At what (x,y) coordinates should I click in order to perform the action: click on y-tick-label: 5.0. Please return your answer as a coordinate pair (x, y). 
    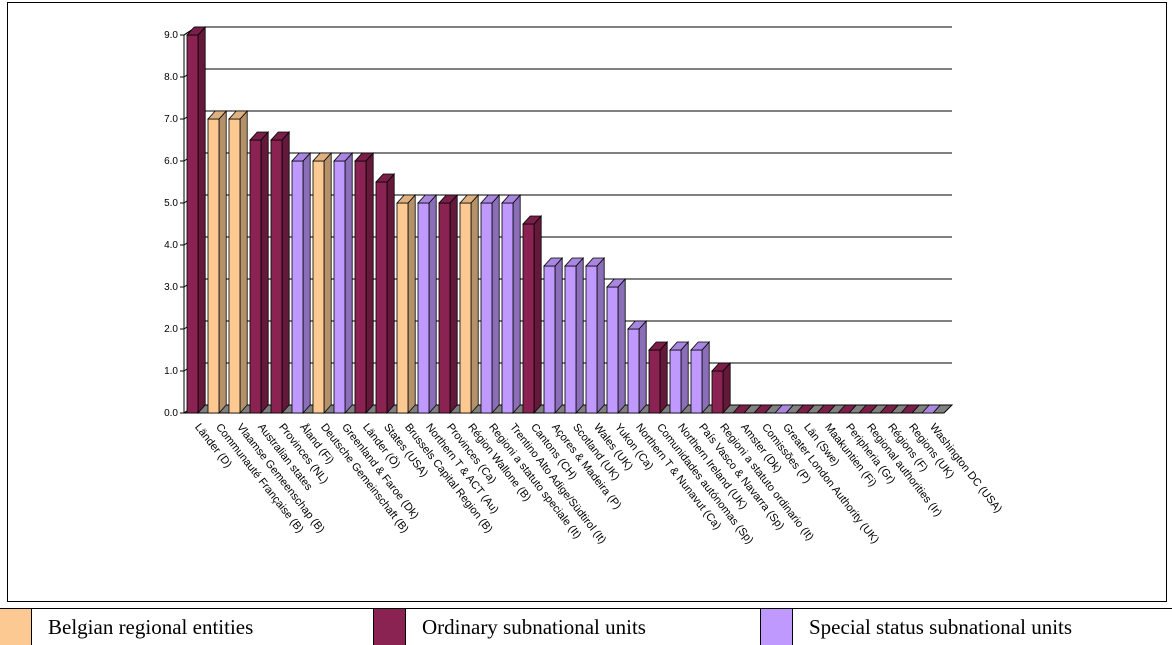
    Looking at the image, I should click on (171, 203).